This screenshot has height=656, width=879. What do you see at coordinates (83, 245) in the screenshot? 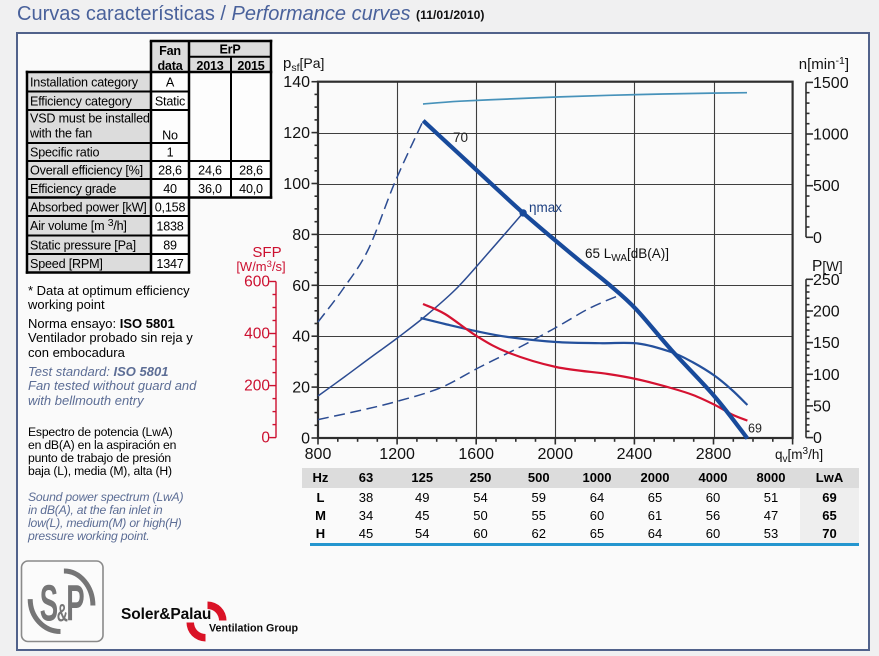
I see `svg-text: Static pressure [Pa]` at bounding box center [83, 245].